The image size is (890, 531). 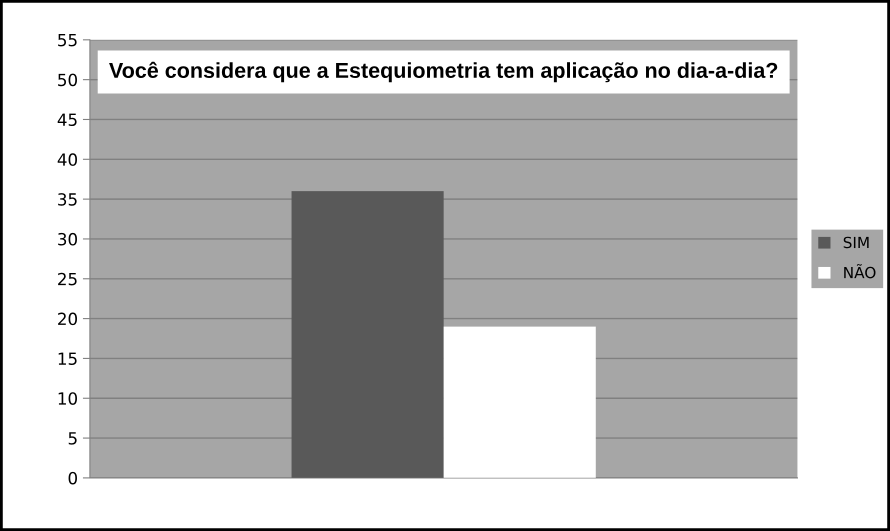 I want to click on legend-label: SIM, so click(x=856, y=242).